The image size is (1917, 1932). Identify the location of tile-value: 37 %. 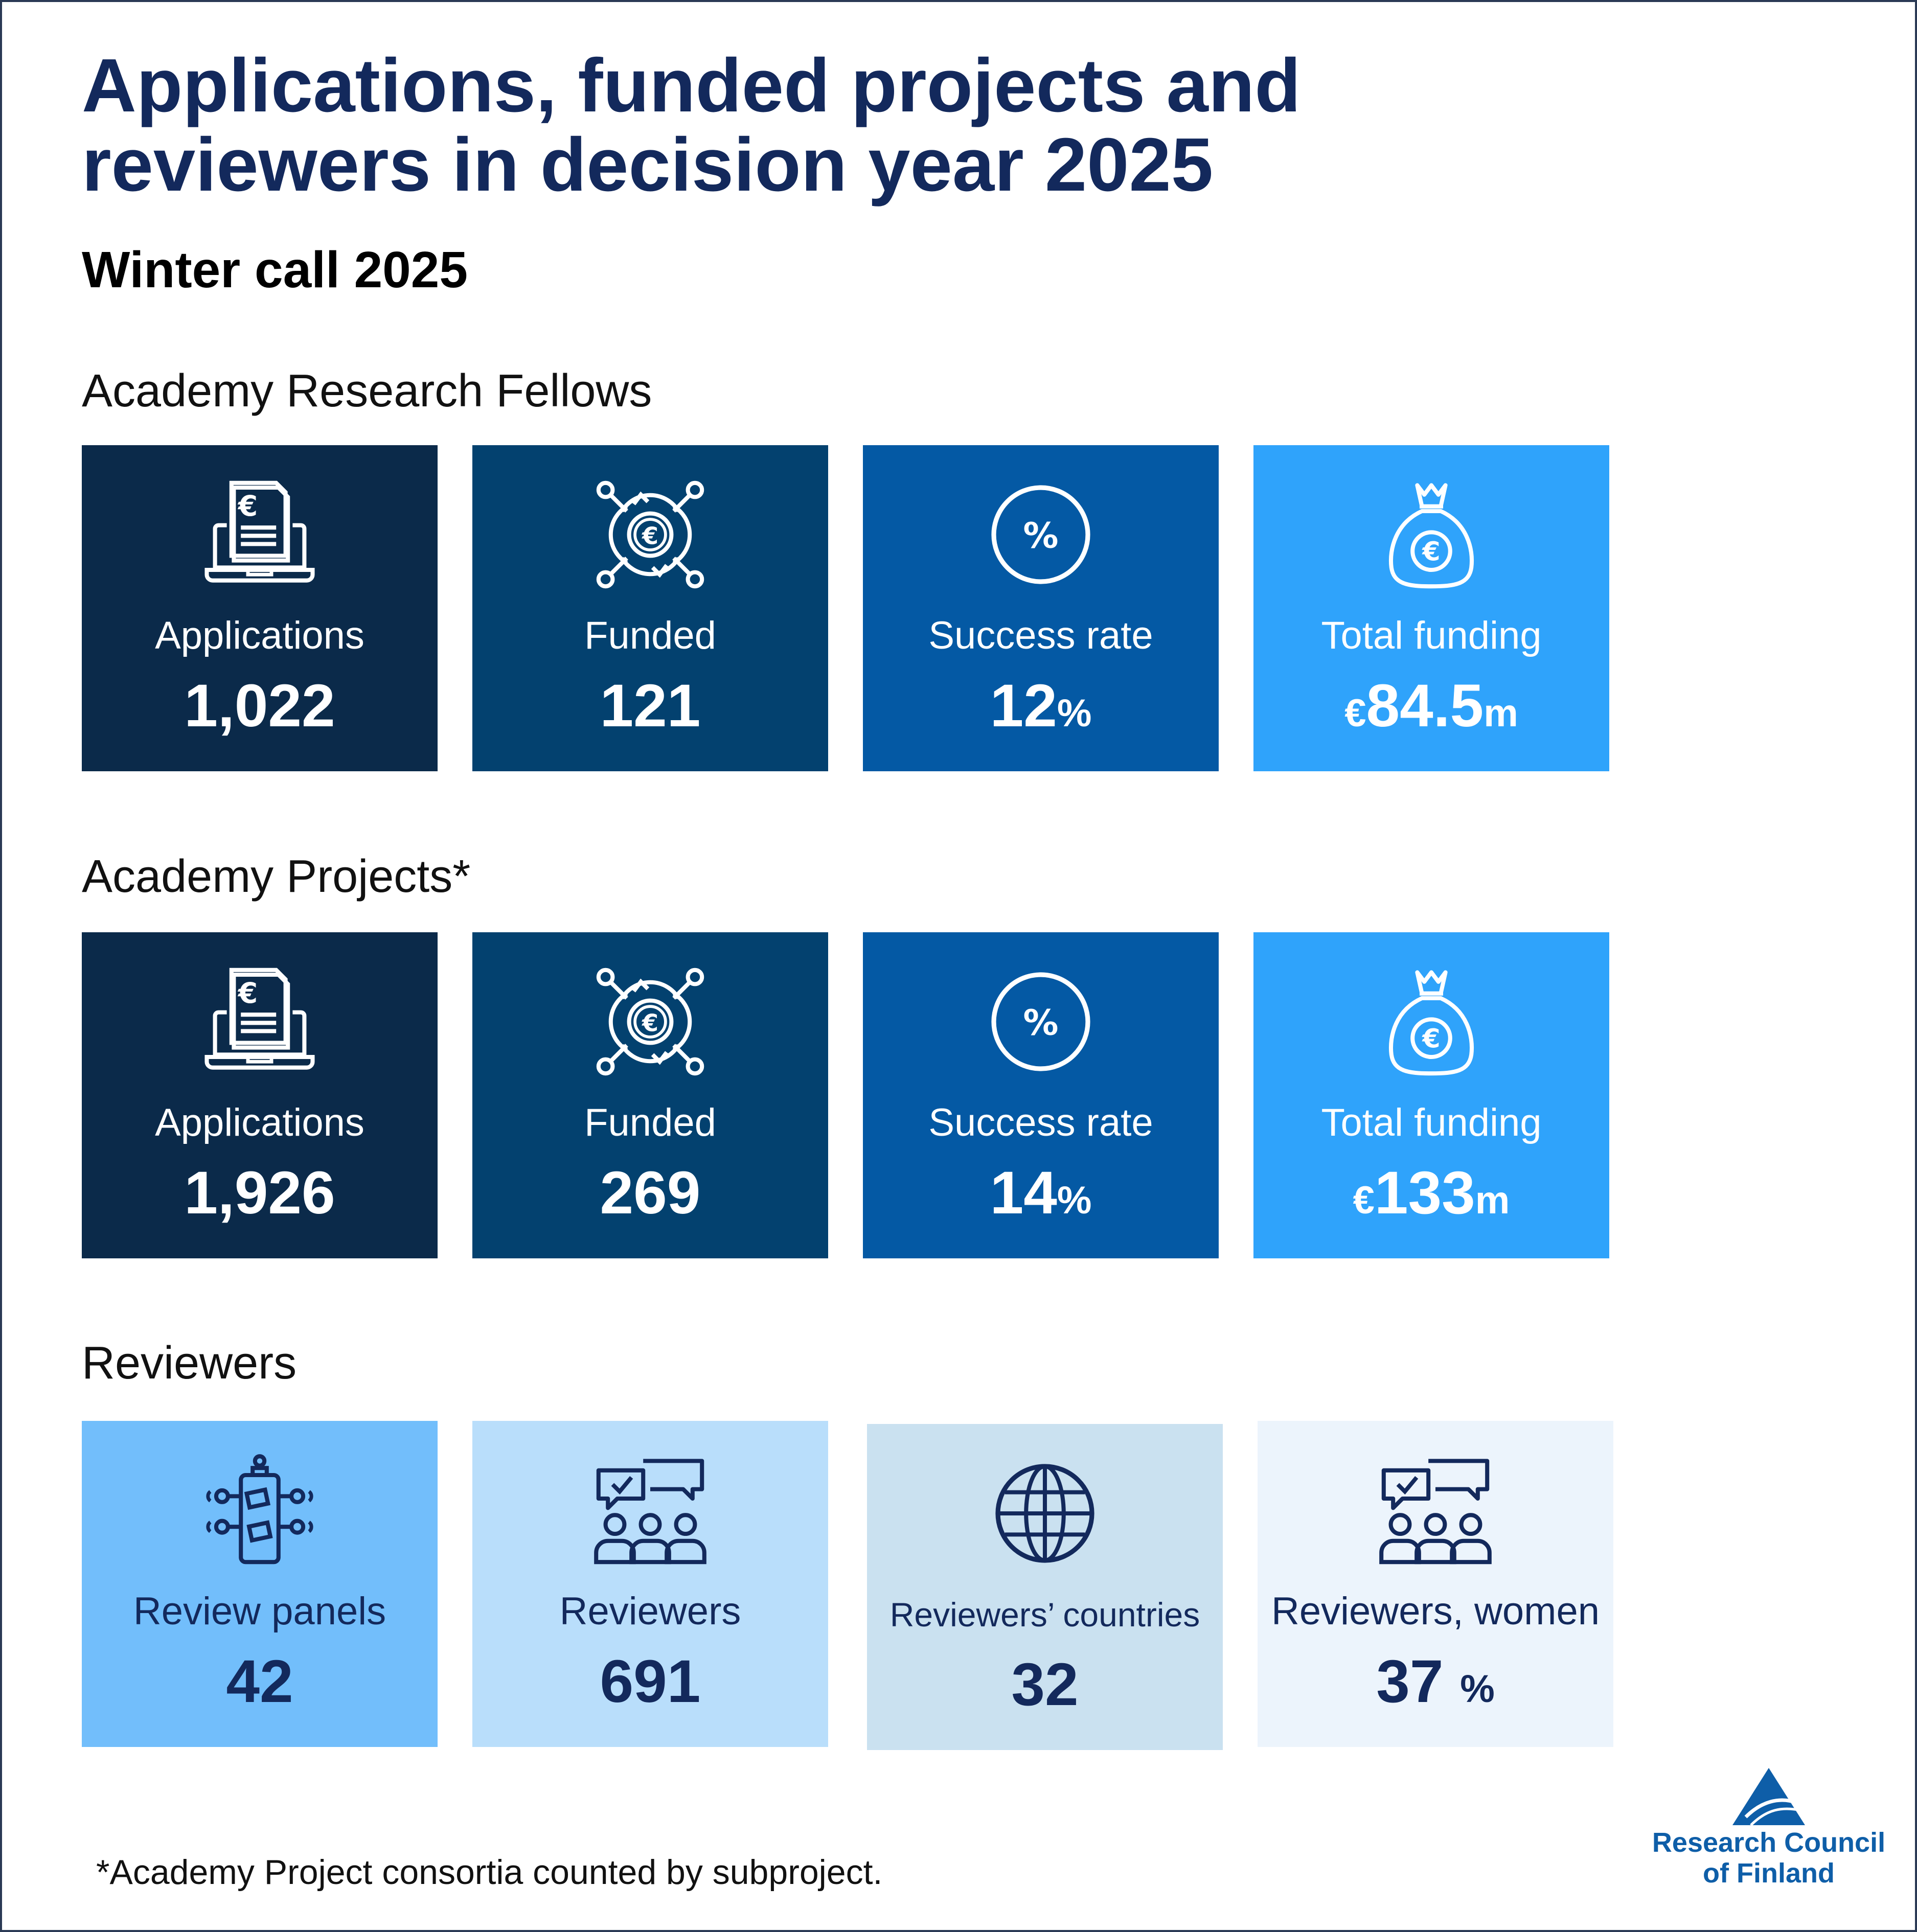
(1435, 1681).